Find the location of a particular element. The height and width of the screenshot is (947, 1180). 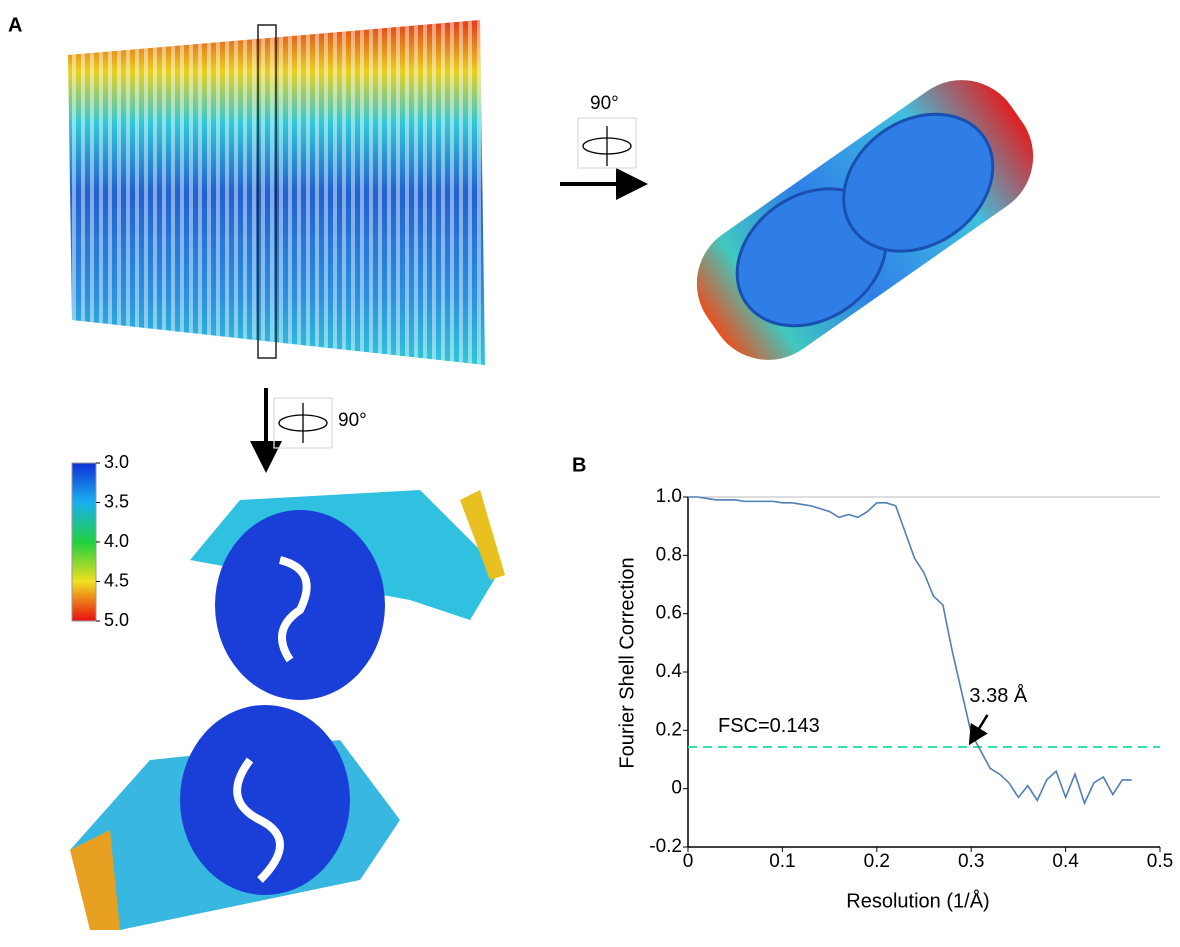

colorbar-tick-label: 4.0 is located at coordinates (116, 541).